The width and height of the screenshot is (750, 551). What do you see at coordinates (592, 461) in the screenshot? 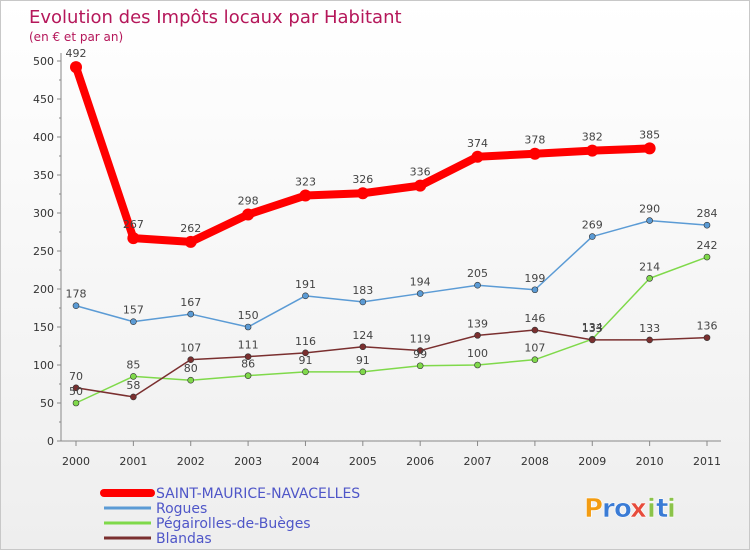
I see `x-tick-label: 2009` at bounding box center [592, 461].